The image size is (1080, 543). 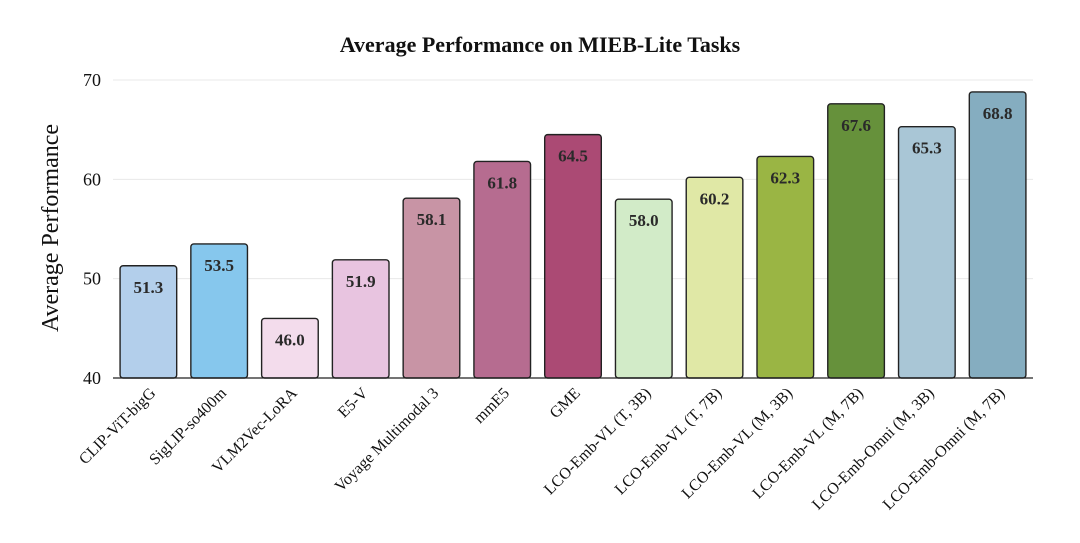 What do you see at coordinates (290, 339) in the screenshot?
I see `bar-value-label: 46.0` at bounding box center [290, 339].